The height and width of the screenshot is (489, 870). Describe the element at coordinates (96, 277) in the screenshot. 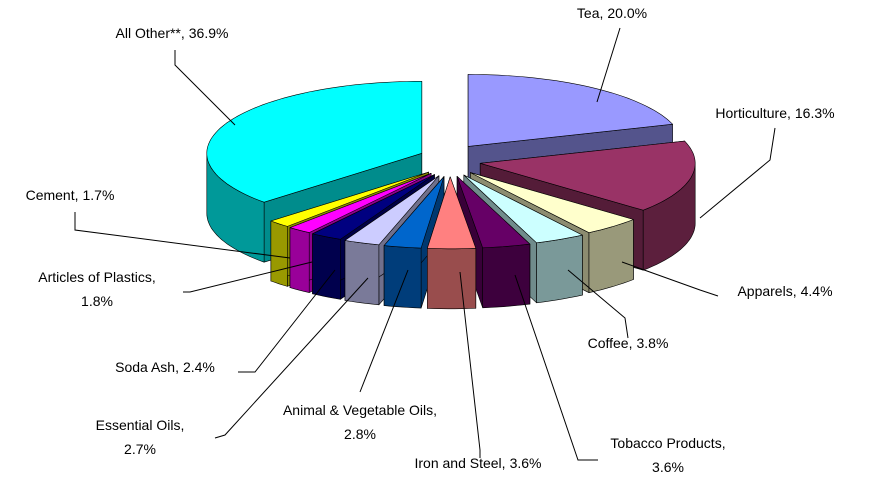

I see `label-category: Articles of Plastics,` at that location.